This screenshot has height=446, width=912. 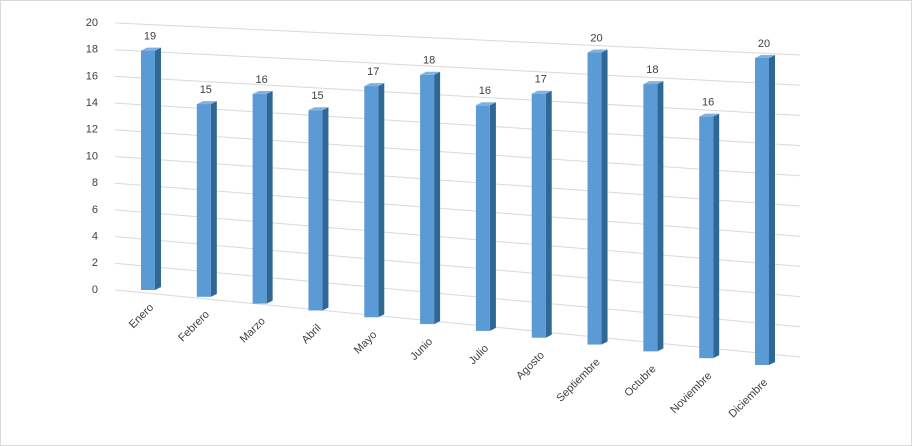 What do you see at coordinates (95, 237) in the screenshot?
I see `y-tick-label: 4` at bounding box center [95, 237].